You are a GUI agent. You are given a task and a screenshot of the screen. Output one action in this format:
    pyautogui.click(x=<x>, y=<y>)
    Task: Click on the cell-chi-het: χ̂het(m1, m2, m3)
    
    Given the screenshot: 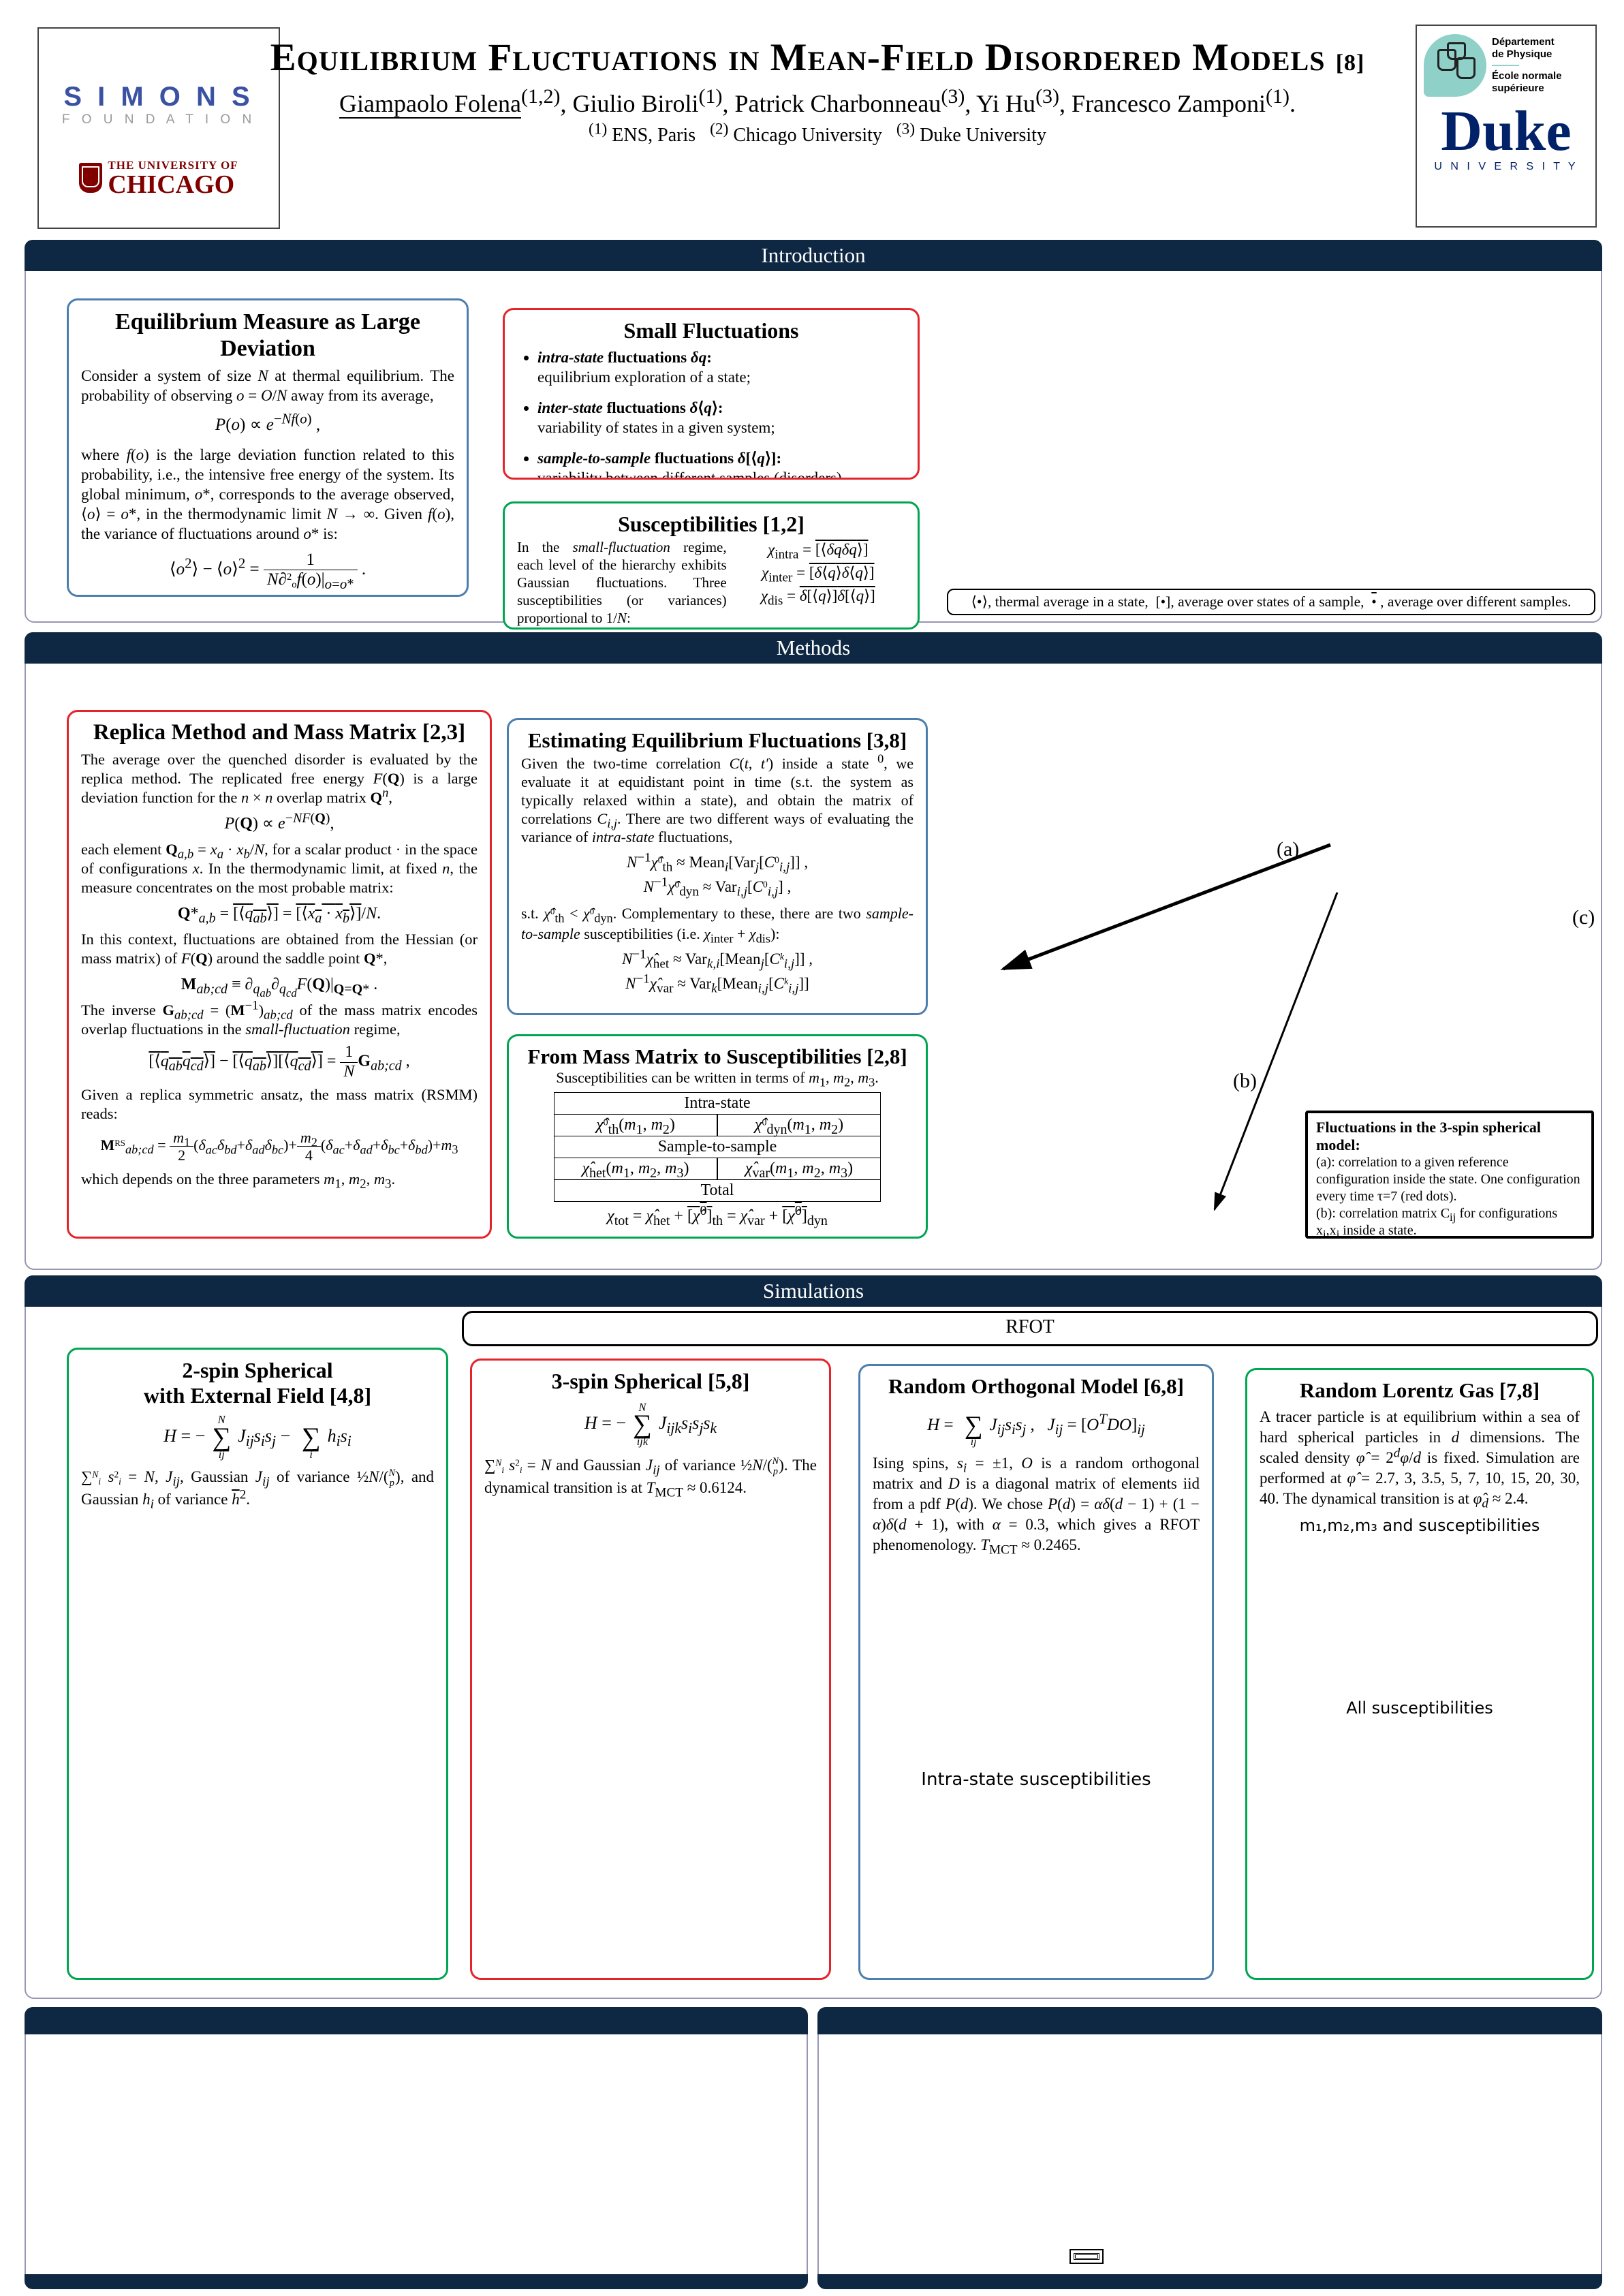 What is the action you would take?
    pyautogui.click(x=635, y=1169)
    